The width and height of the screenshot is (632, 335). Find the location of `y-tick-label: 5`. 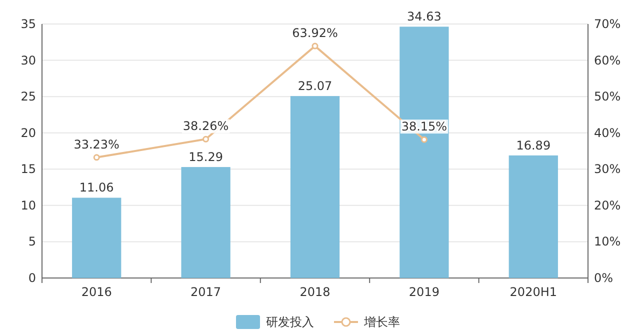

y-tick-label: 5 is located at coordinates (32, 241).